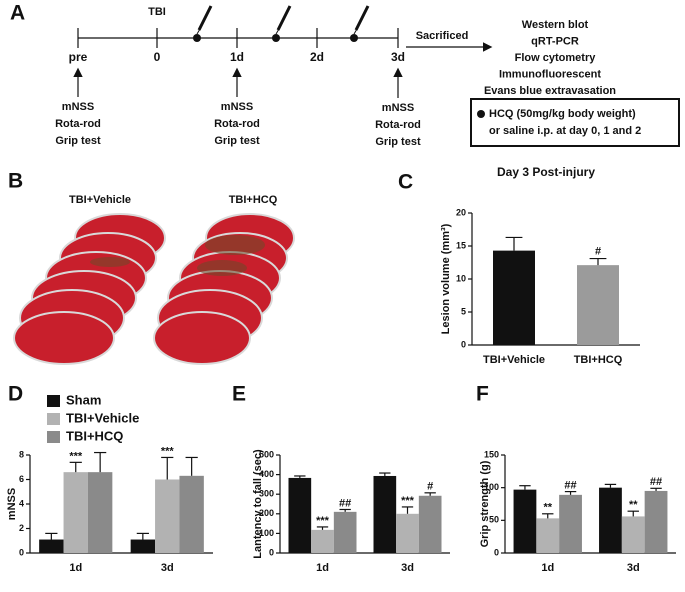  Describe the element at coordinates (514, 360) in the screenshot. I see `x-tick-label: TBI+Vehicle` at that location.